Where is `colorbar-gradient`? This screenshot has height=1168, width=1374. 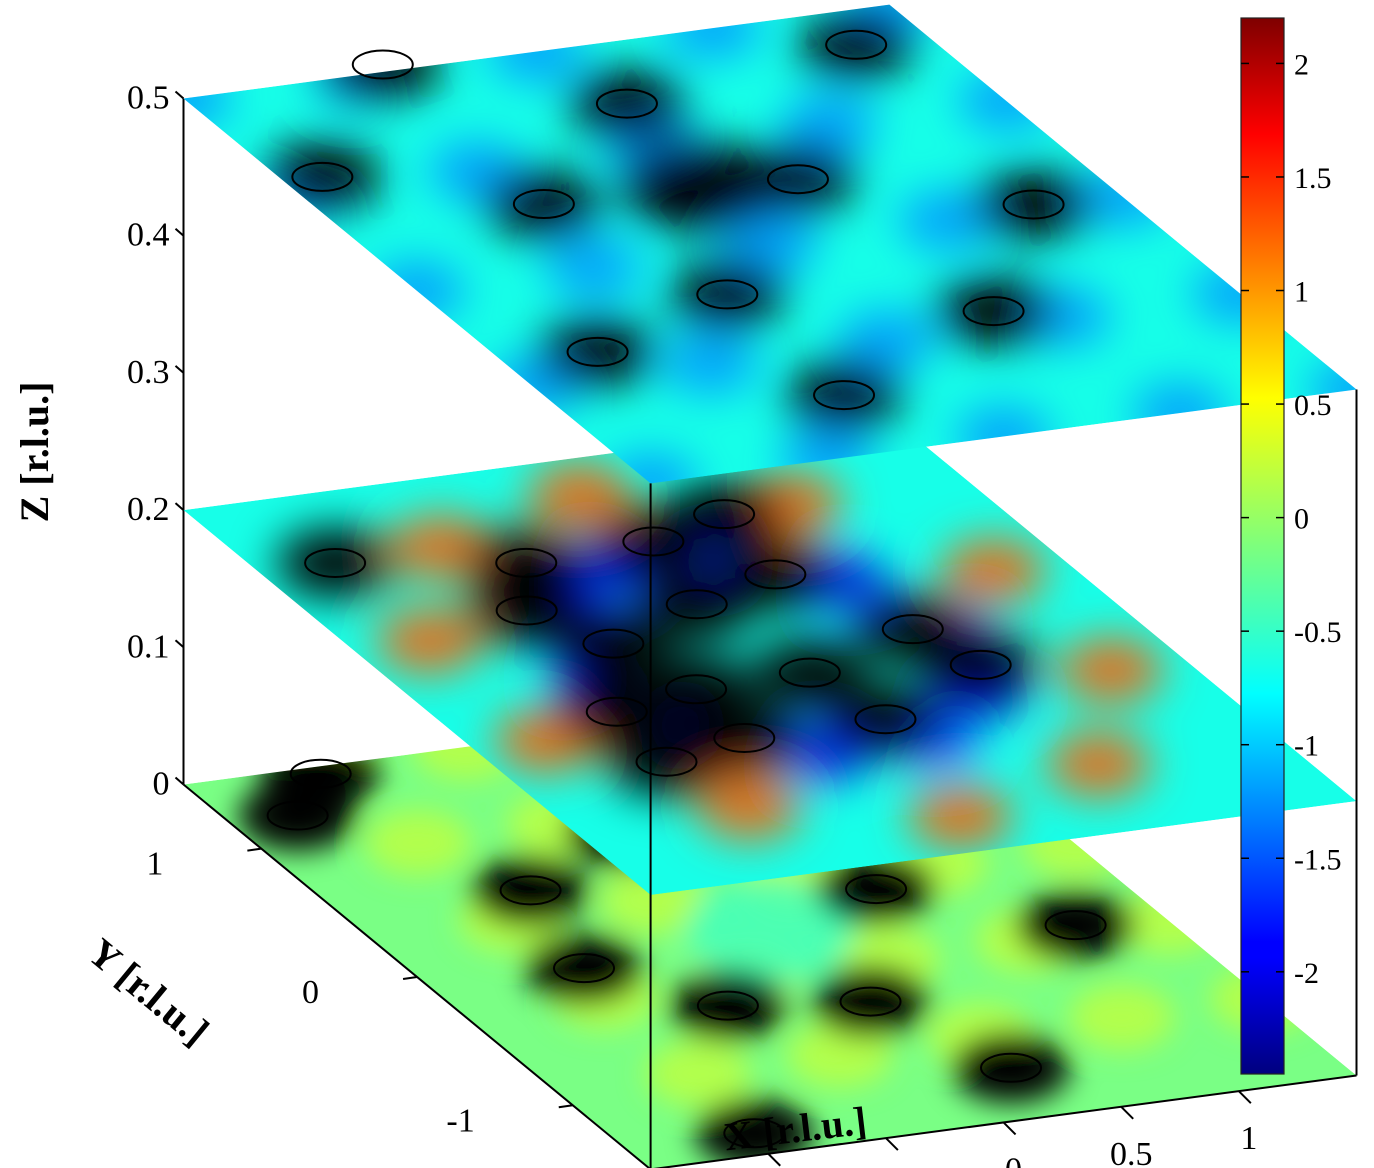 colorbar-gradient is located at coordinates (1262, 546).